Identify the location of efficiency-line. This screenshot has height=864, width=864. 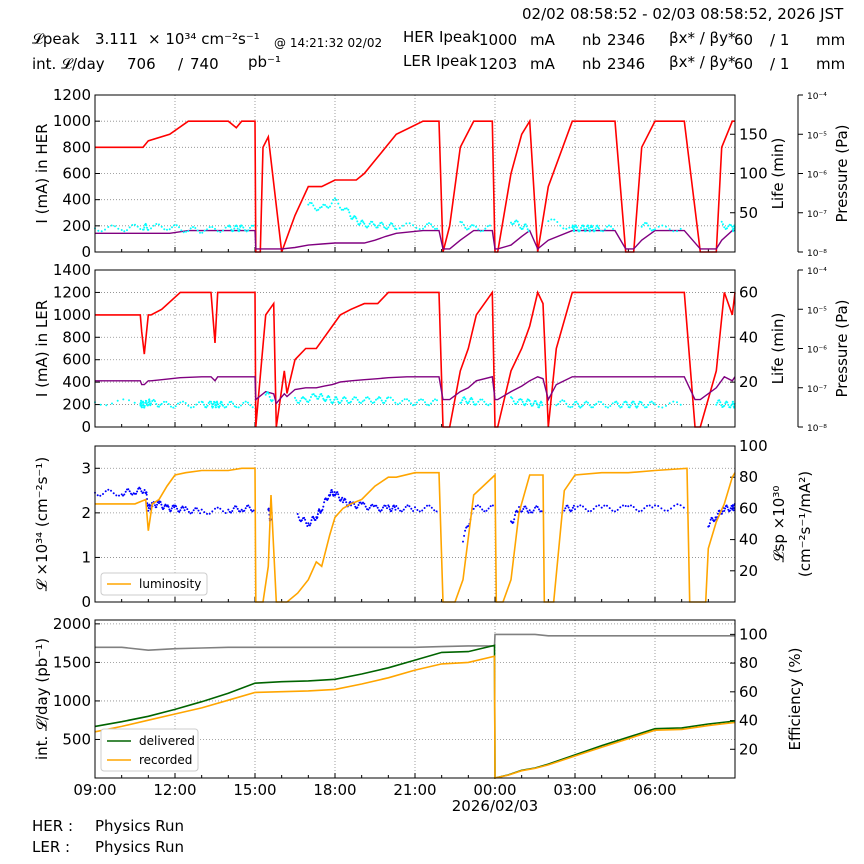
(415, 642).